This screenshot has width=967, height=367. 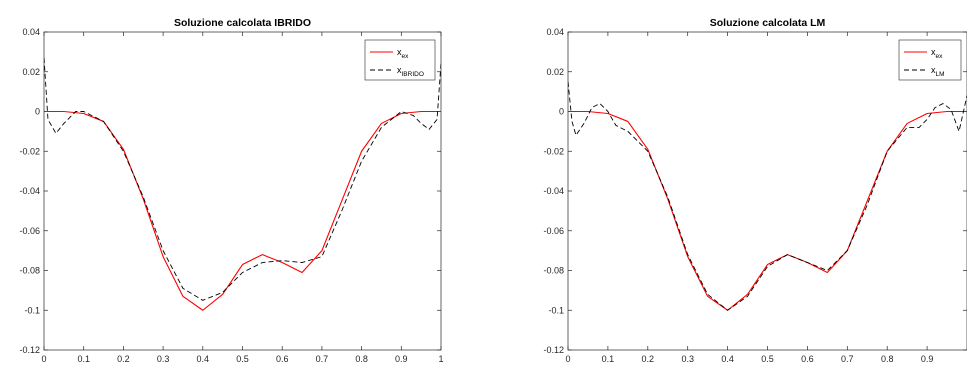 I want to click on legend-label: xIBRIDO, so click(x=410, y=71).